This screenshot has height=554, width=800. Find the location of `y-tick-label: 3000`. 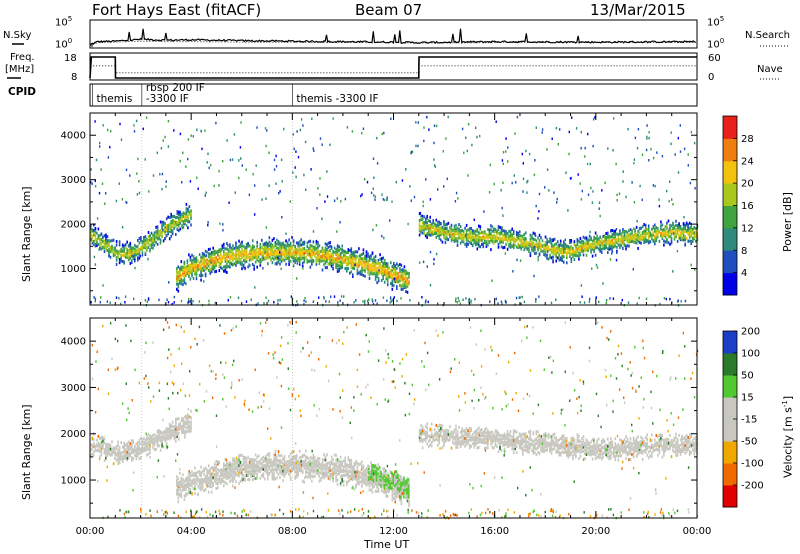

y-tick-label: 3000 is located at coordinates (73, 180).